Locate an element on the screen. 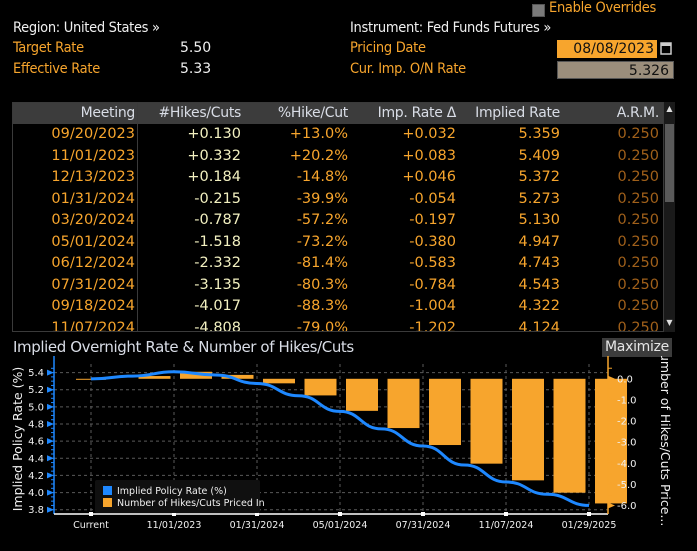 The width and height of the screenshot is (697, 551). cell-pct-hike-cut: -80.3% is located at coordinates (322, 284).